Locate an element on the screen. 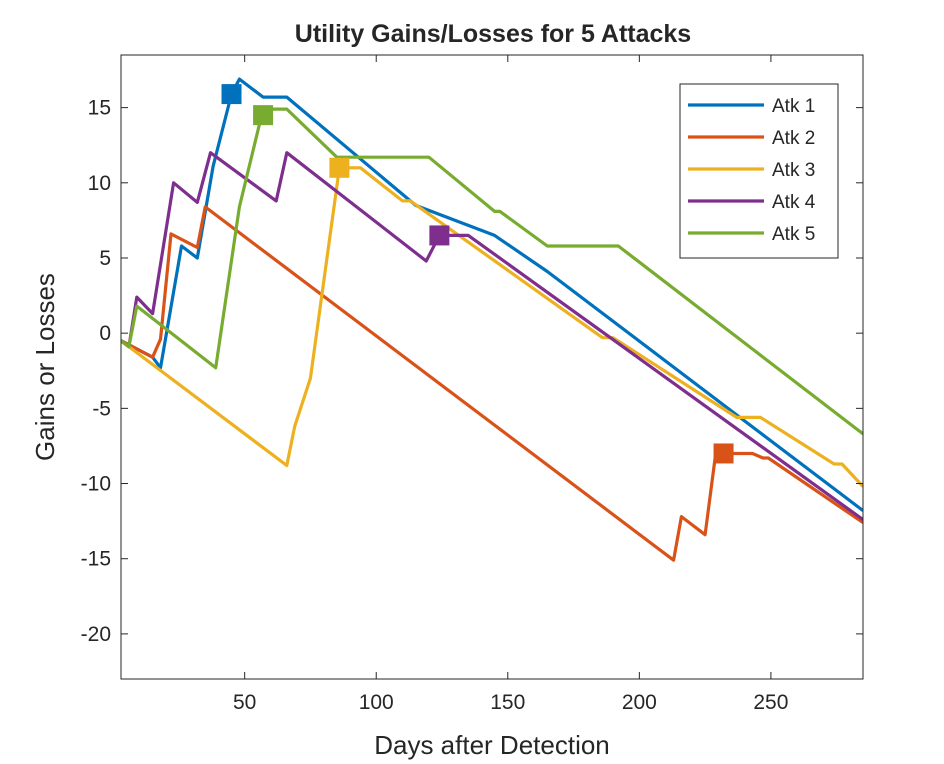 This screenshot has width=944, height=764. x-tick-label: 150 is located at coordinates (507, 702).